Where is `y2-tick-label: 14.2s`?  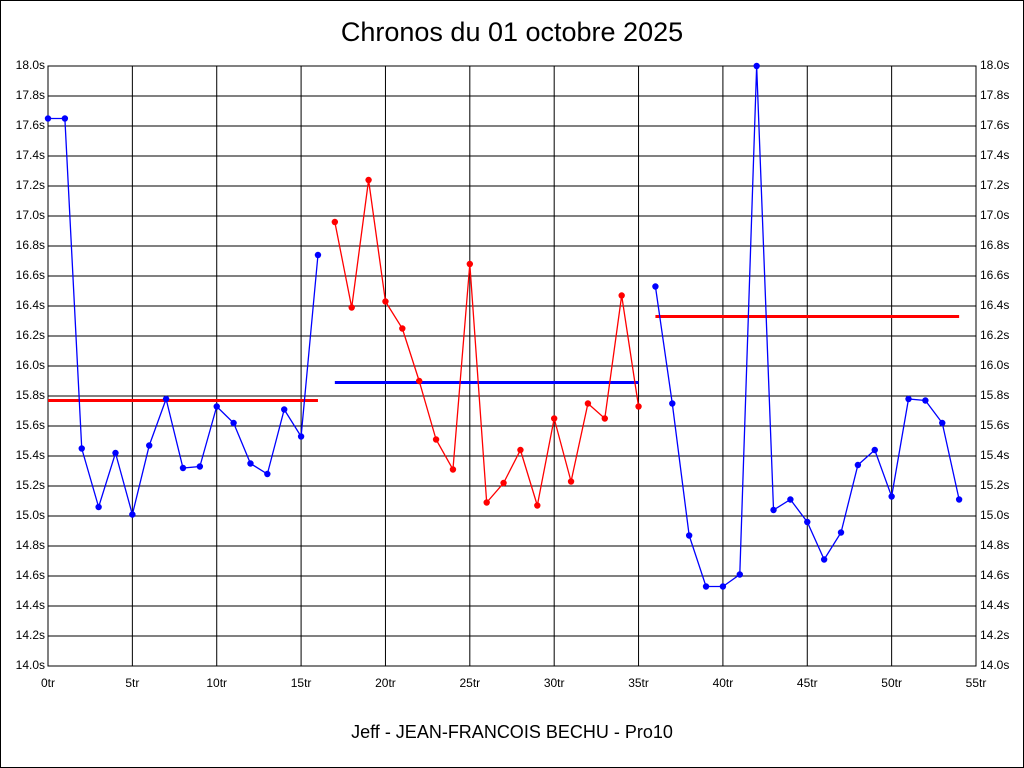 y2-tick-label: 14.2s is located at coordinates (994, 635).